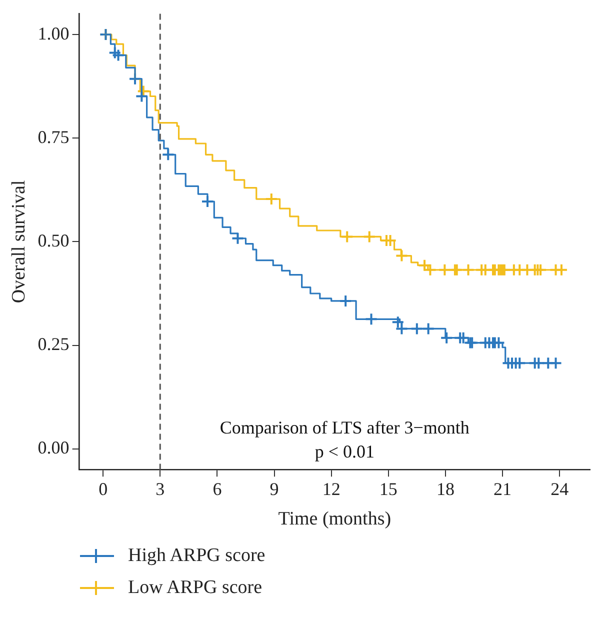  Describe the element at coordinates (195, 588) in the screenshot. I see `legend-label: Low ARPG score` at that location.